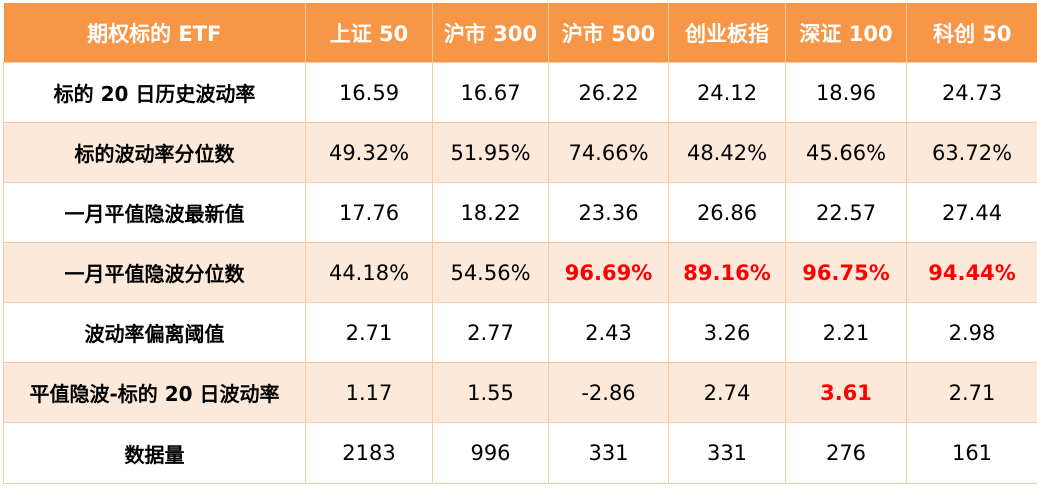 The width and height of the screenshot is (1037, 491). What do you see at coordinates (972, 333) in the screenshot?
I see `value-cell: 2.98` at bounding box center [972, 333].